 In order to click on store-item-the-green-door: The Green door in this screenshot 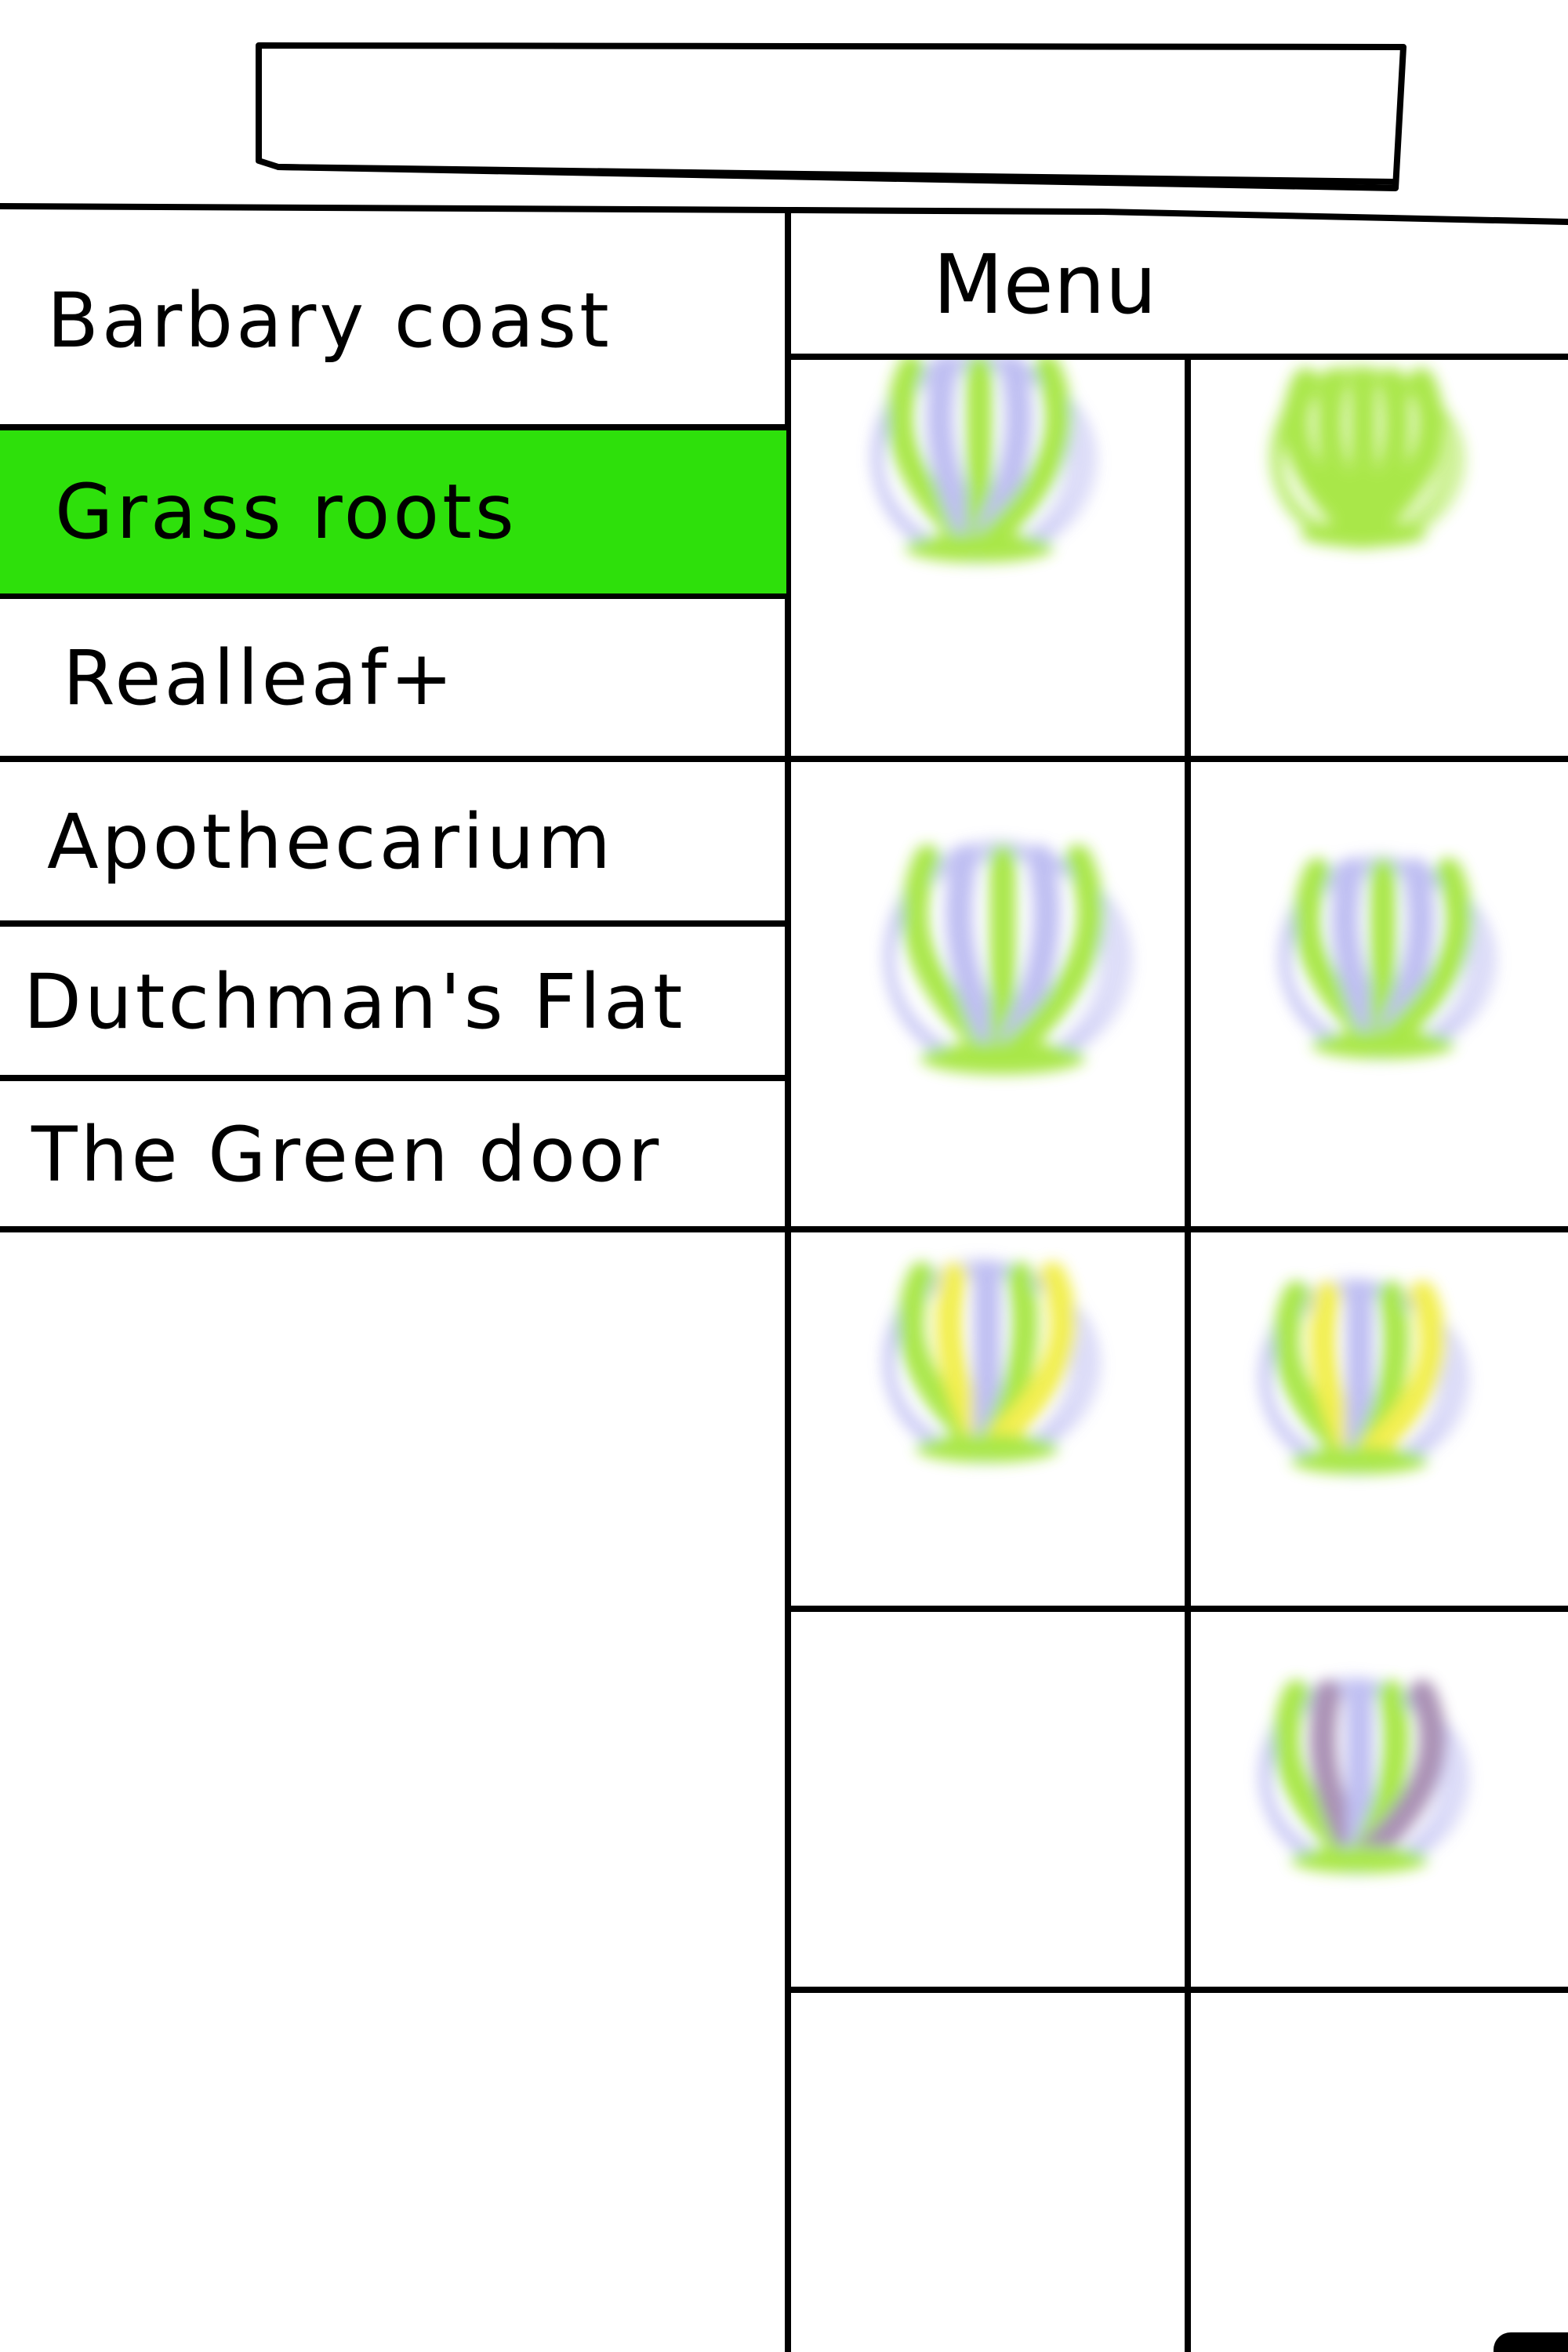, I will do `click(393, 1154)`.